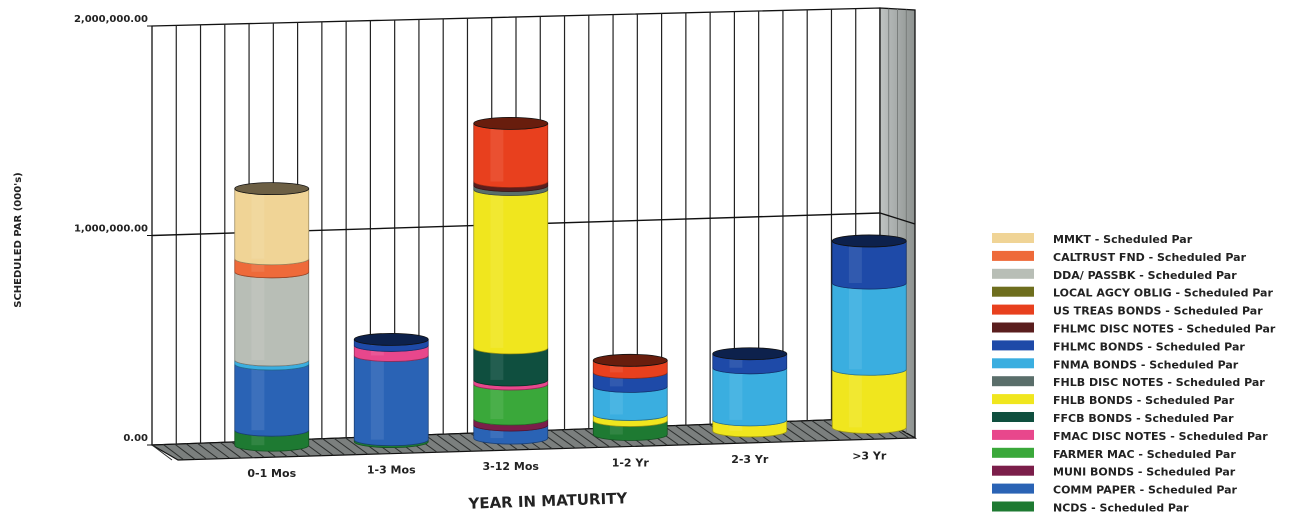 The height and width of the screenshot is (518, 1302). I want to click on legend-label: FNMA BONDS - Scheduled Par, so click(1146, 364).